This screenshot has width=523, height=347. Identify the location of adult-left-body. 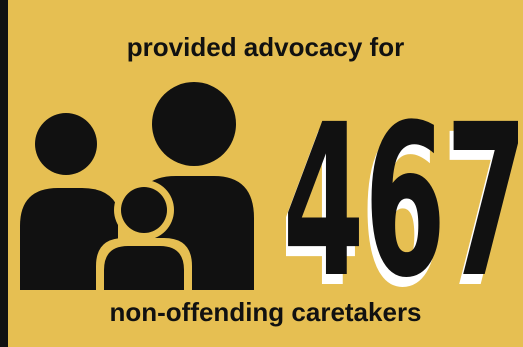
(69, 239).